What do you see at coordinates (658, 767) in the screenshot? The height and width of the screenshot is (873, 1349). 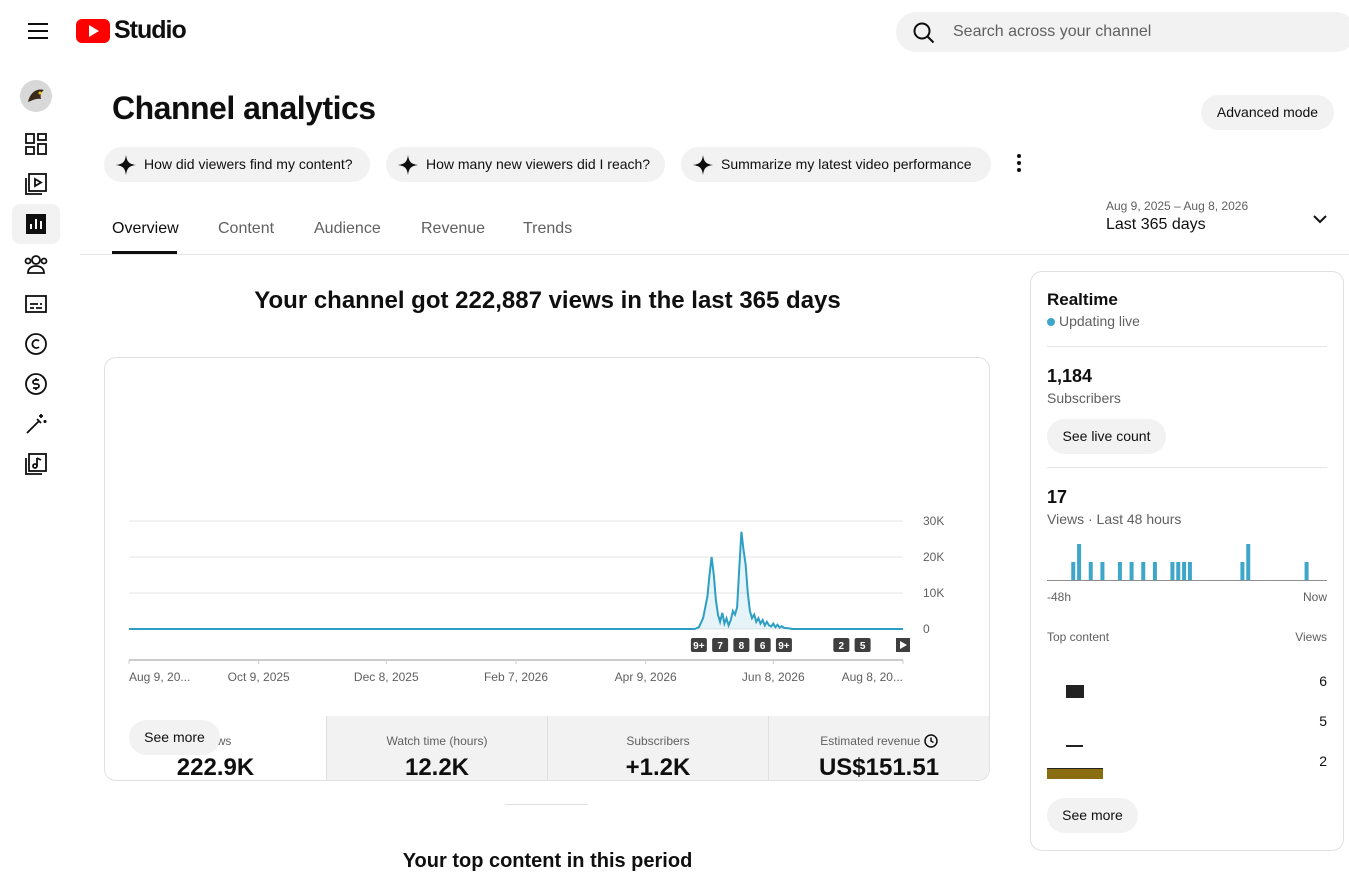 I see `metric-value: +1.2K` at bounding box center [658, 767].